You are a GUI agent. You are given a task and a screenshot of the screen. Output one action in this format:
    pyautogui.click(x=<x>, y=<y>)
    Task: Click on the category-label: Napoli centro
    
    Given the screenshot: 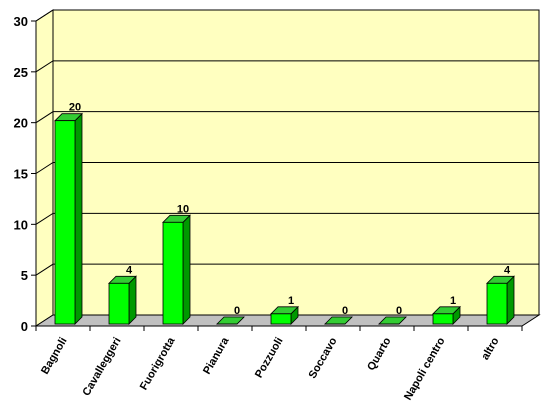 What is the action you would take?
    pyautogui.click(x=425, y=368)
    